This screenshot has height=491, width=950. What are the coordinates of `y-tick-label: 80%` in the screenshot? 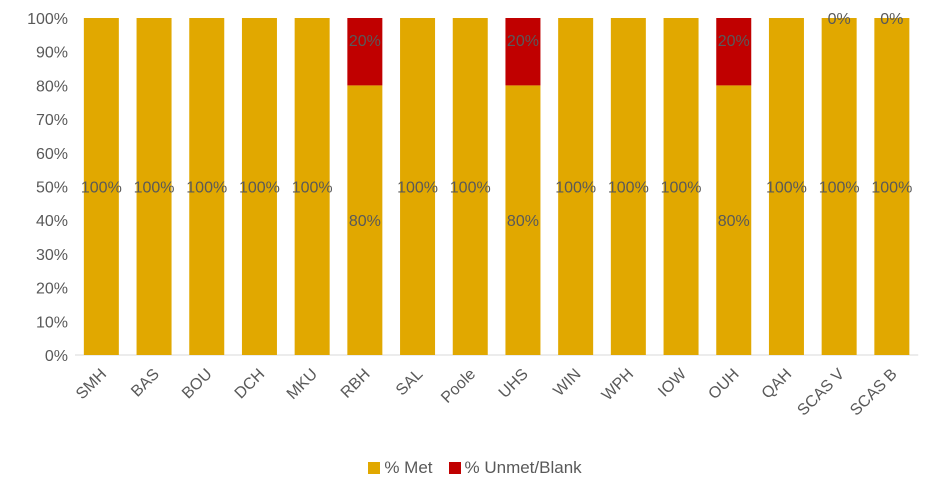 It's located at (52, 86).